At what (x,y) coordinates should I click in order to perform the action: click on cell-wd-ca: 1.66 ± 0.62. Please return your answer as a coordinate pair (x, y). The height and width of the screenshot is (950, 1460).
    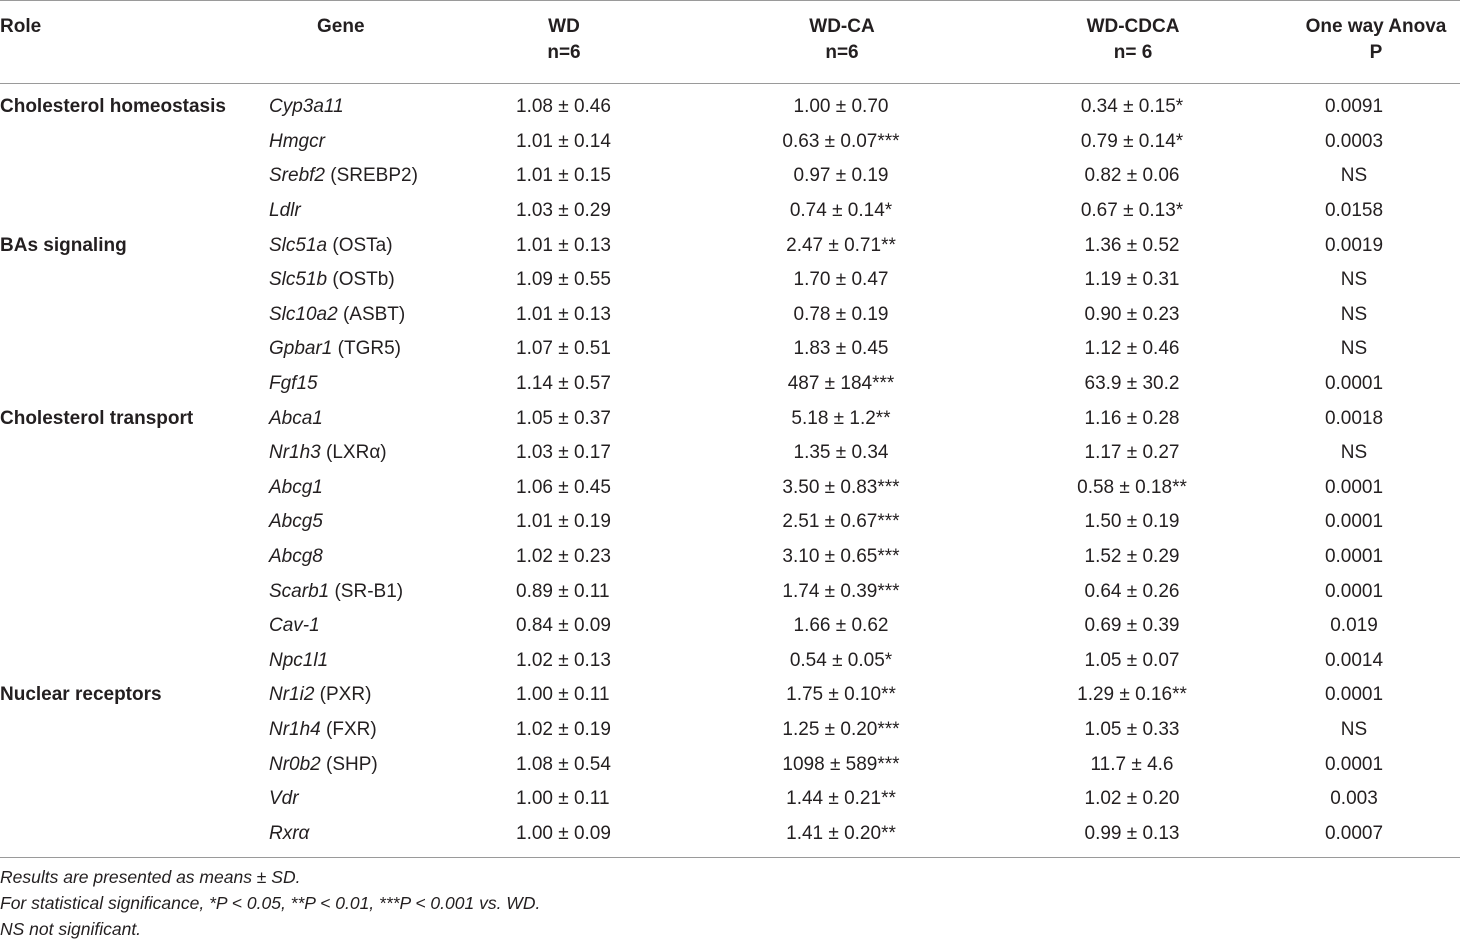
    Looking at the image, I should click on (841, 626).